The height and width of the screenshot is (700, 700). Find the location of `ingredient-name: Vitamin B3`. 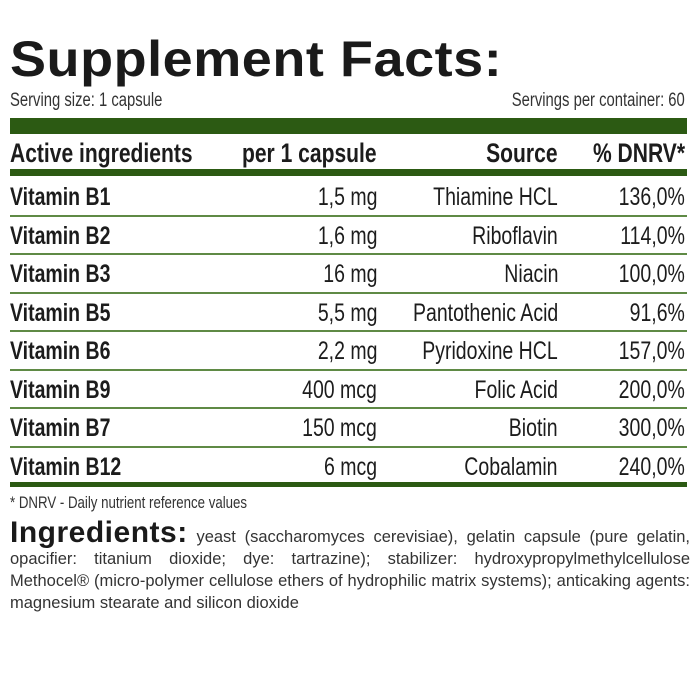

ingredient-name: Vitamin B3 is located at coordinates (60, 274).